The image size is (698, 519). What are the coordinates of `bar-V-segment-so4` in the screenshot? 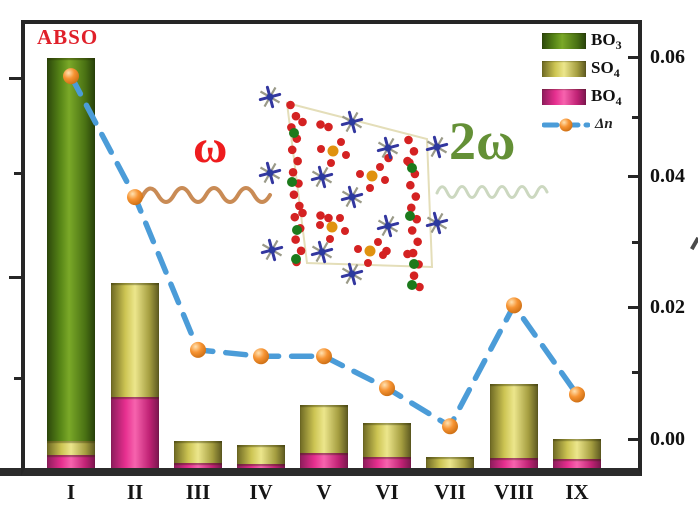 It's located at (324, 429).